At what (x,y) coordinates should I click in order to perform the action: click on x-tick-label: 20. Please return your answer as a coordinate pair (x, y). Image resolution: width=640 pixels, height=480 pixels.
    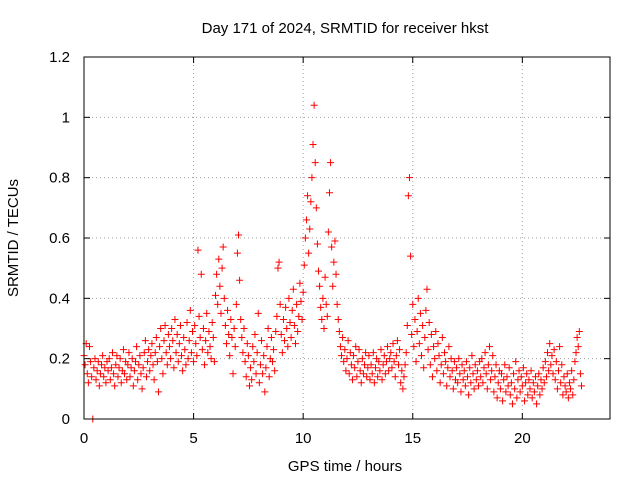
    Looking at the image, I should click on (522, 438).